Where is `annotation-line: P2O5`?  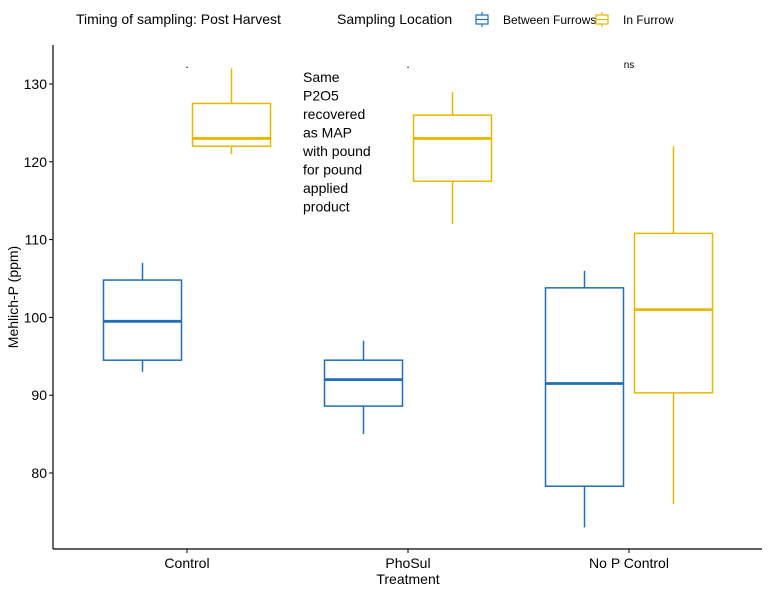
annotation-line: P2O5 is located at coordinates (321, 96).